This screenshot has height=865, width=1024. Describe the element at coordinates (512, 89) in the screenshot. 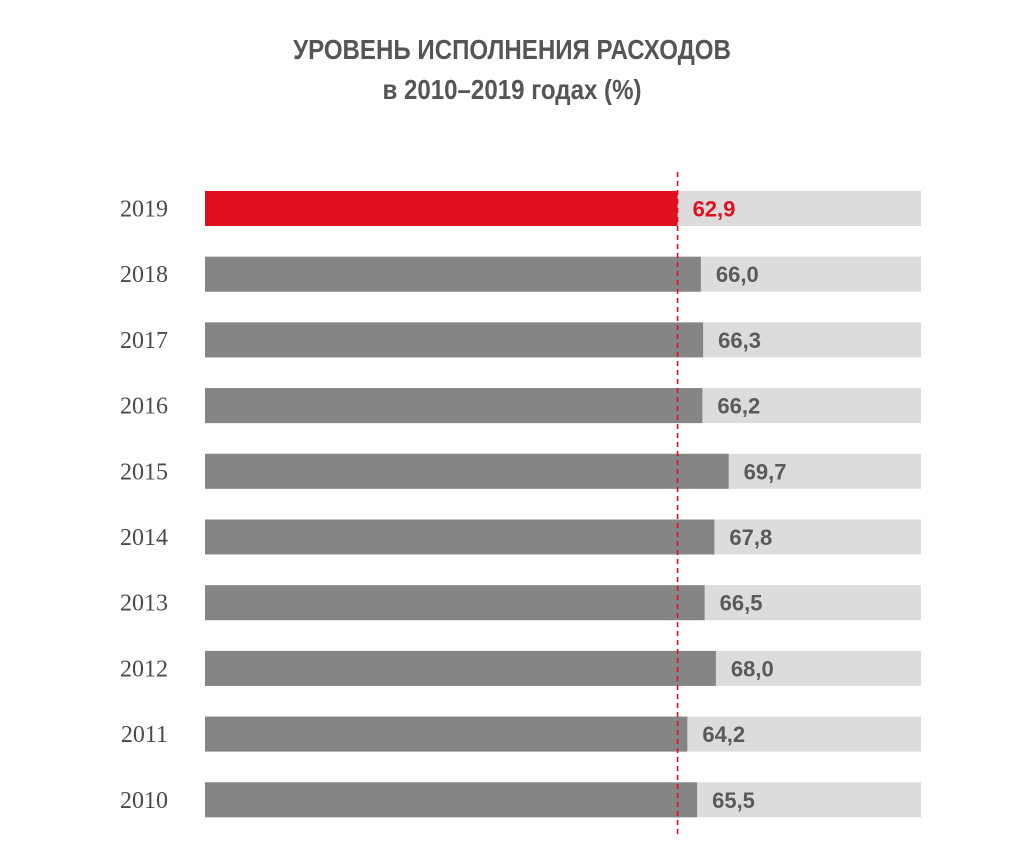

I see `chart-title-line2: в 2010–2019 годах (%)` at that location.